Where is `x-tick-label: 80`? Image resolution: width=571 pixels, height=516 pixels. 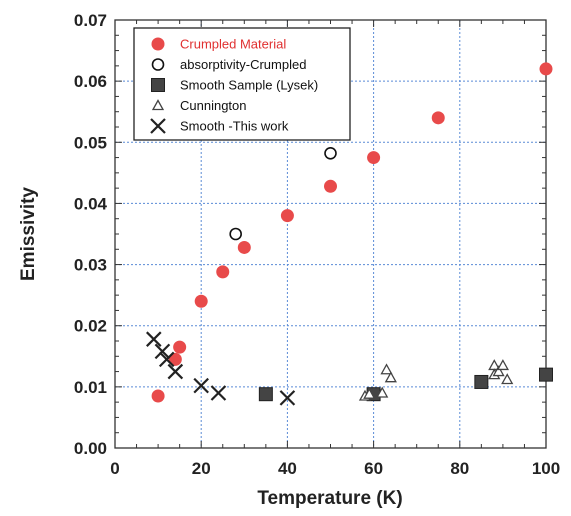 x-tick-label: 80 is located at coordinates (459, 468).